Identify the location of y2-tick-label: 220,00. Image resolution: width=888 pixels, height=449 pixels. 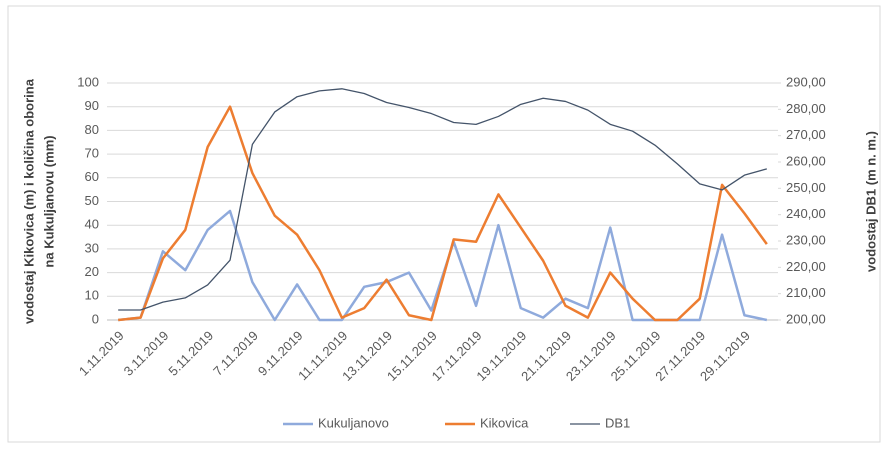
(806, 266).